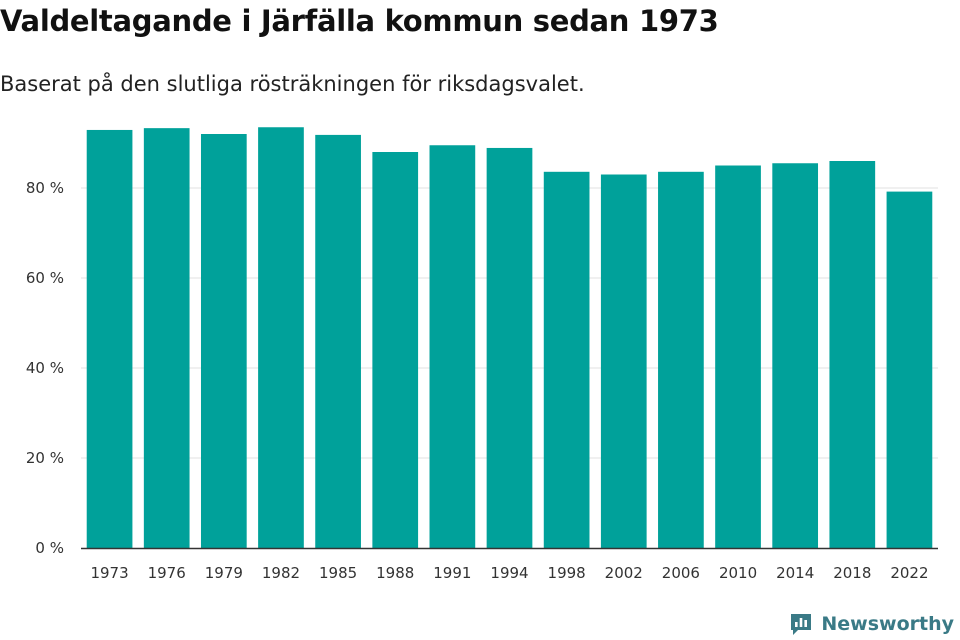 Image resolution: width=960 pixels, height=640 pixels. What do you see at coordinates (887, 624) in the screenshot?
I see `brand-name: Newsworthy` at bounding box center [887, 624].